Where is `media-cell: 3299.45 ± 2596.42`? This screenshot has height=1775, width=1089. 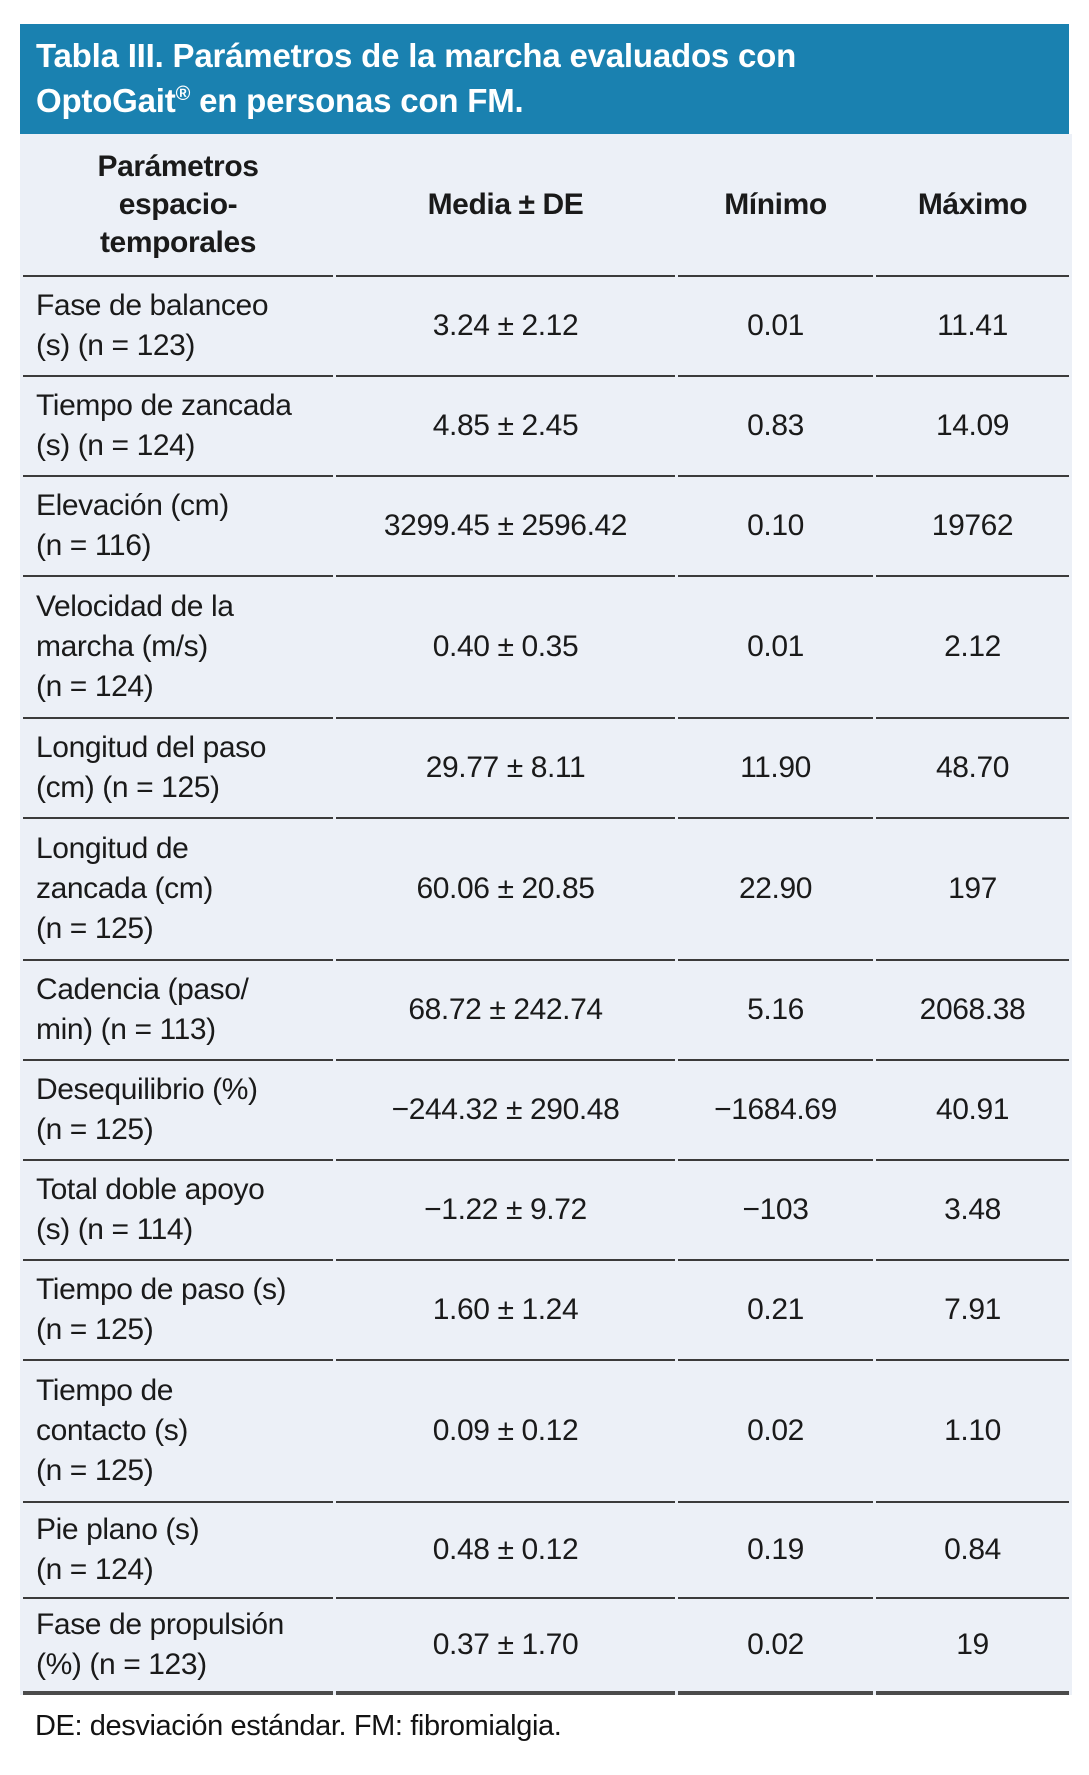 media-cell: 3299.45 ± 2596.42 is located at coordinates (505, 527).